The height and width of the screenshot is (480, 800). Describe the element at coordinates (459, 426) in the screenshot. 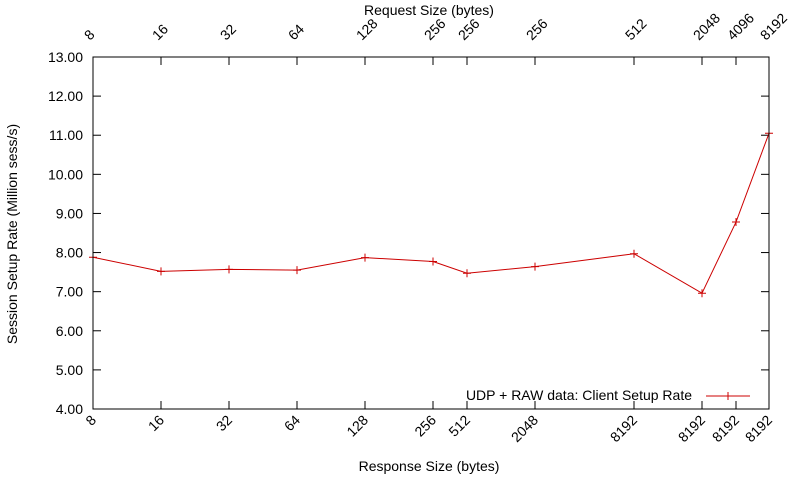

I see `x-tick-label: 512` at that location.